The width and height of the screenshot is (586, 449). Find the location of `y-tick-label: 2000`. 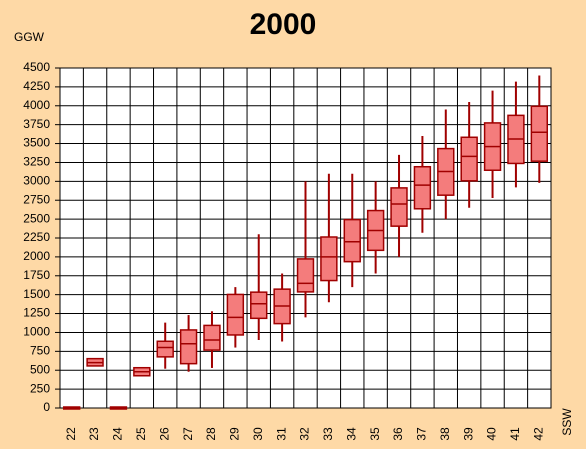

y-tick-label: 2000 is located at coordinates (36, 256).